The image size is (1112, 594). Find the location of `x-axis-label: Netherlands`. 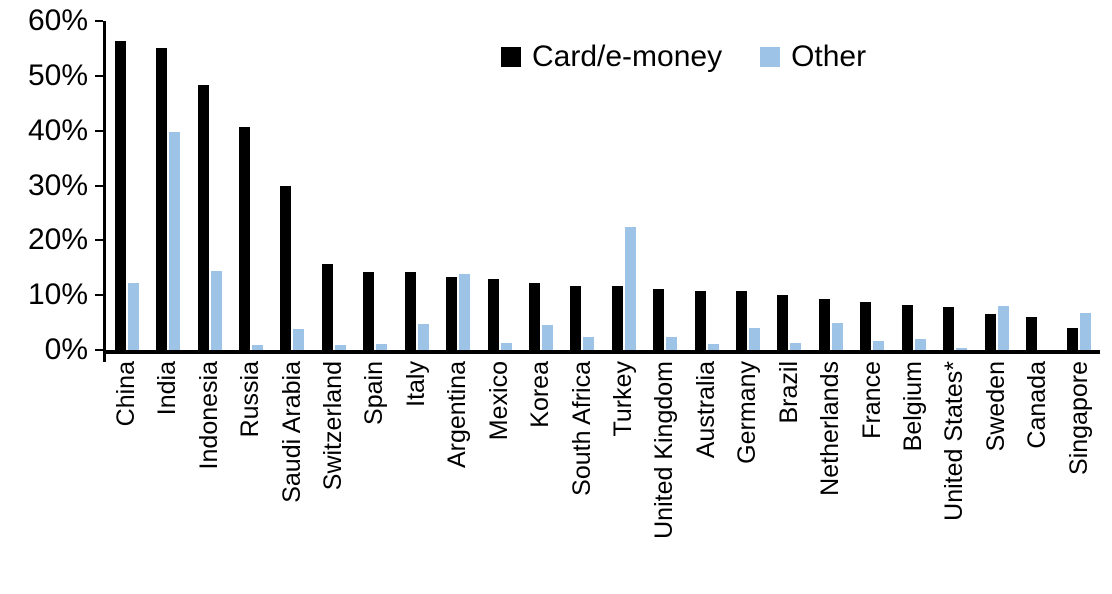

x-axis-label: Netherlands is located at coordinates (830, 428).